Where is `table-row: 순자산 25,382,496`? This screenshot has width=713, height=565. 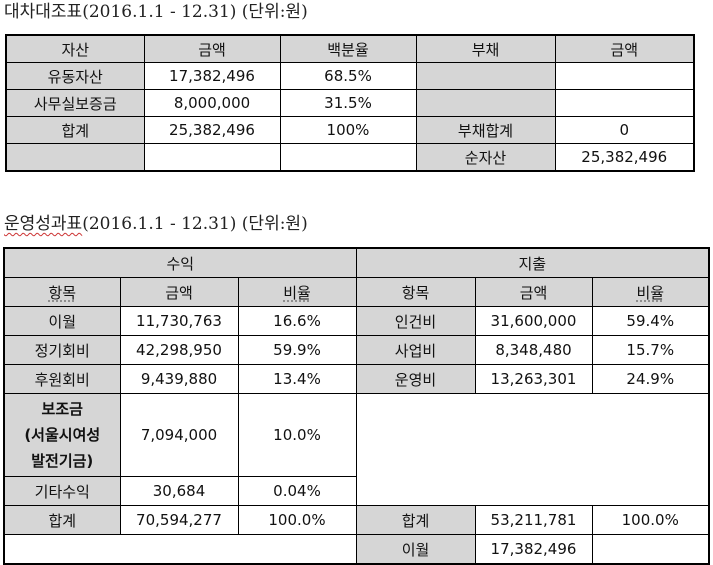
table-row: 순자산 25,382,496 is located at coordinates (350, 157).